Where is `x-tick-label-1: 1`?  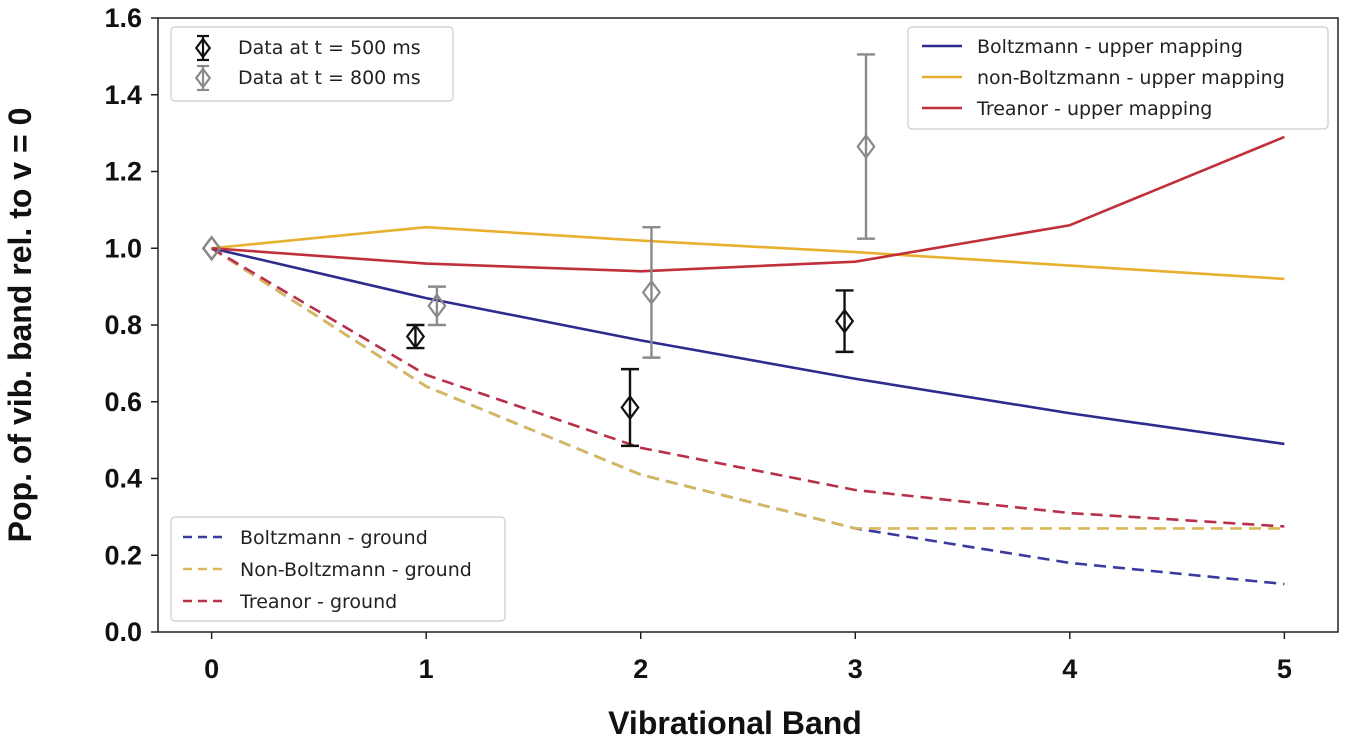
x-tick-label-1: 1 is located at coordinates (426, 669).